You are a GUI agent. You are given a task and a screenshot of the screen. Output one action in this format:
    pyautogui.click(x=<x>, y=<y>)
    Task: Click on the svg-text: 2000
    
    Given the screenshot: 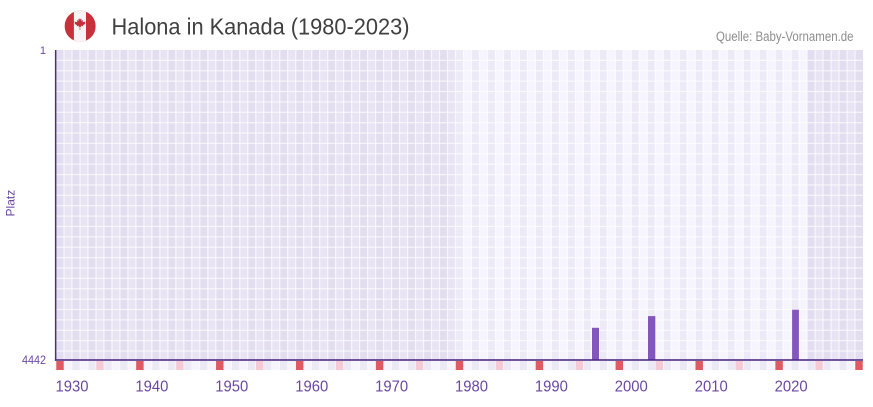 What is the action you would take?
    pyautogui.click(x=631, y=386)
    